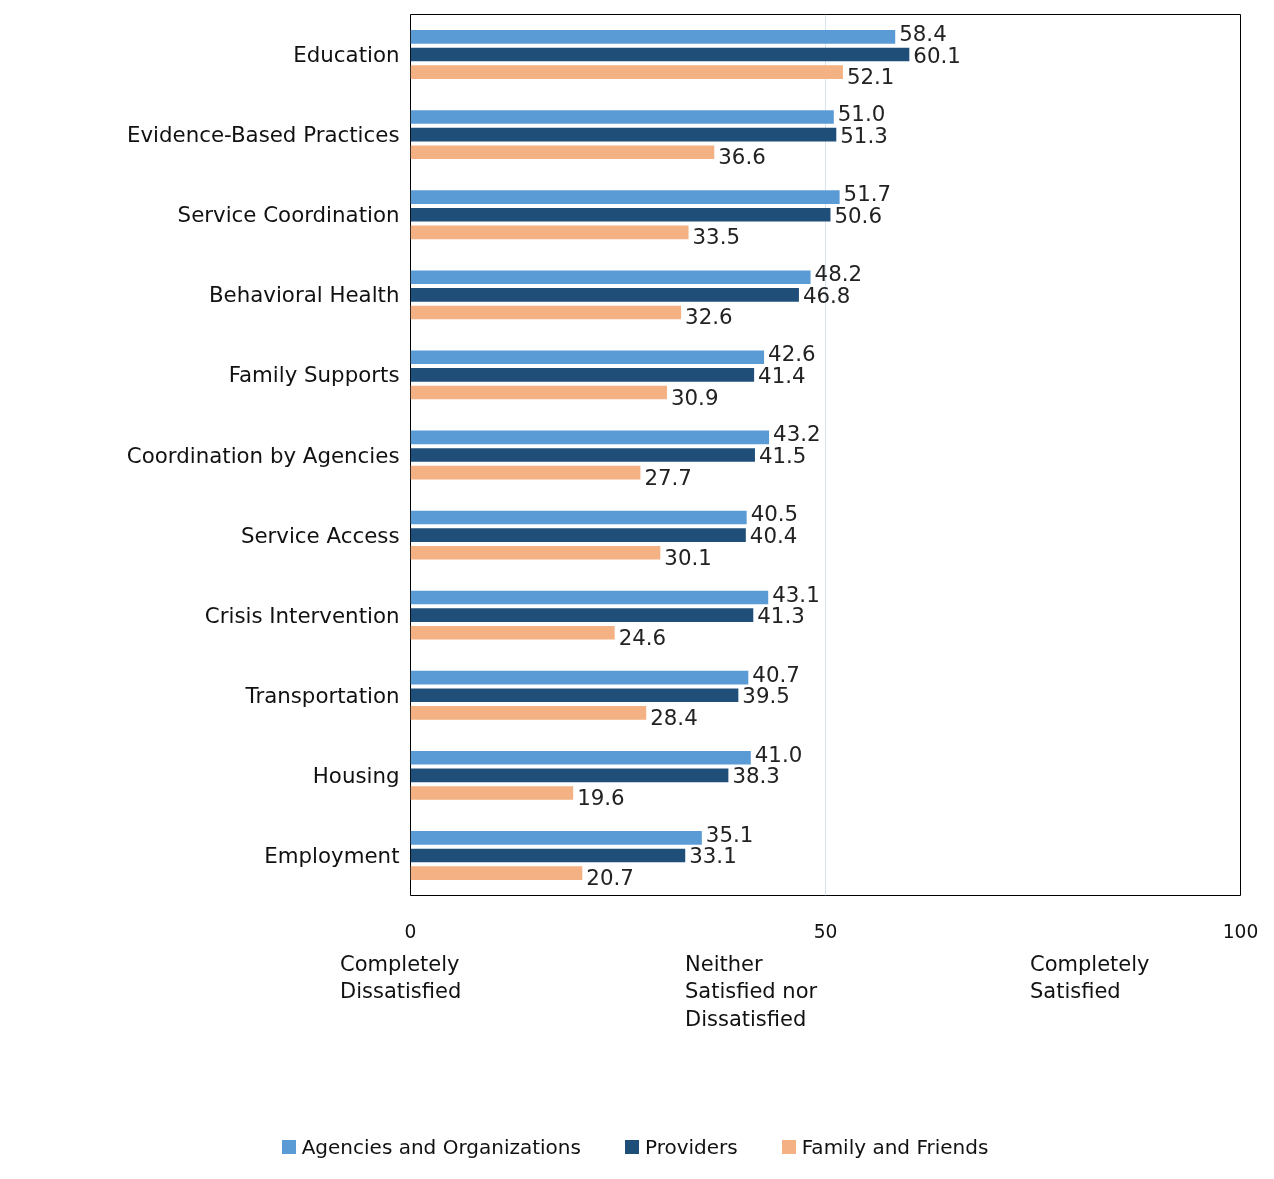  I want to click on data-label: 30.9, so click(694, 397).